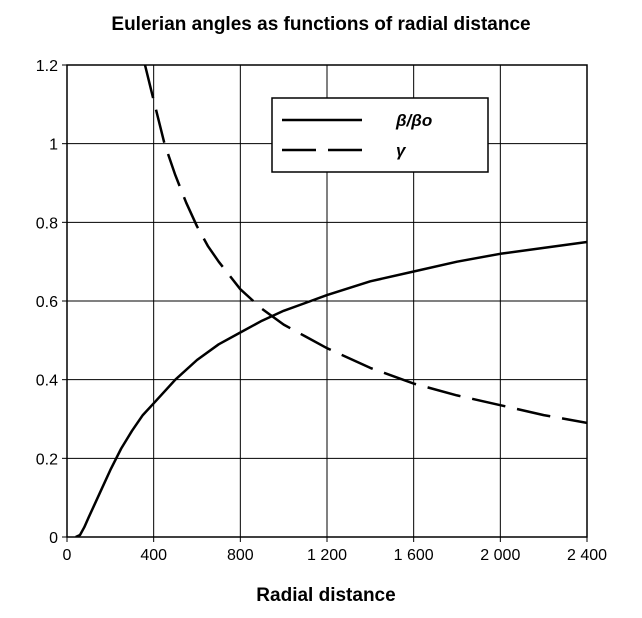  What do you see at coordinates (67, 555) in the screenshot?
I see `x-tick-label: 0` at bounding box center [67, 555].